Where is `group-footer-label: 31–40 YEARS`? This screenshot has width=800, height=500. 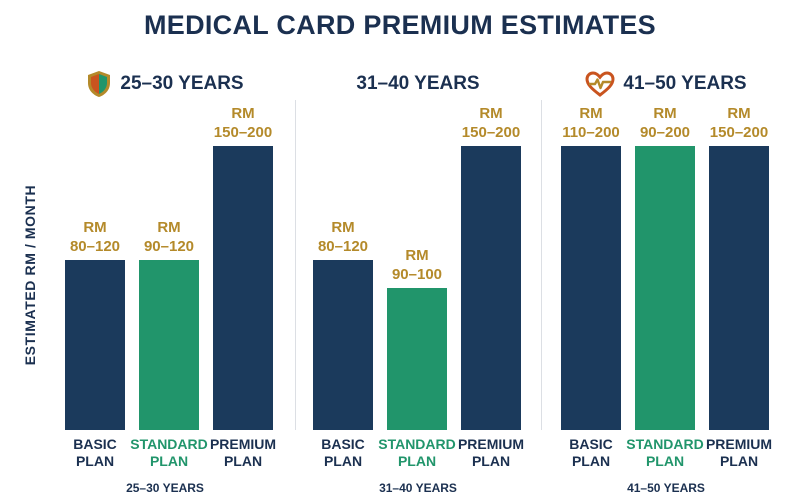
group-footer-label: 31–40 YEARS is located at coordinates (418, 488).